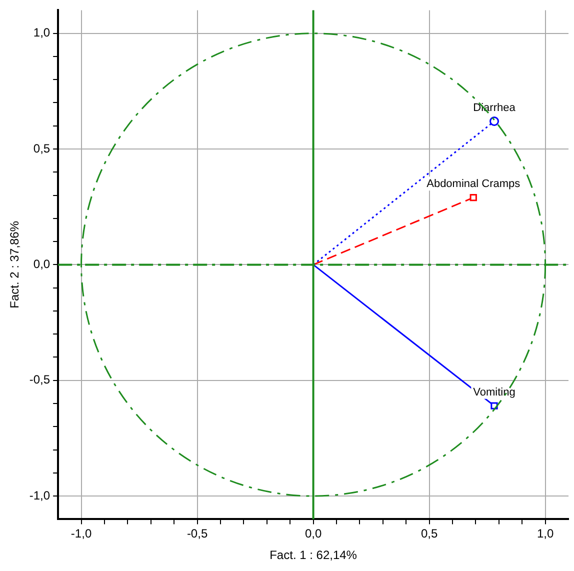  Describe the element at coordinates (545, 533) in the screenshot. I see `x-tick-label: 1,0` at that location.